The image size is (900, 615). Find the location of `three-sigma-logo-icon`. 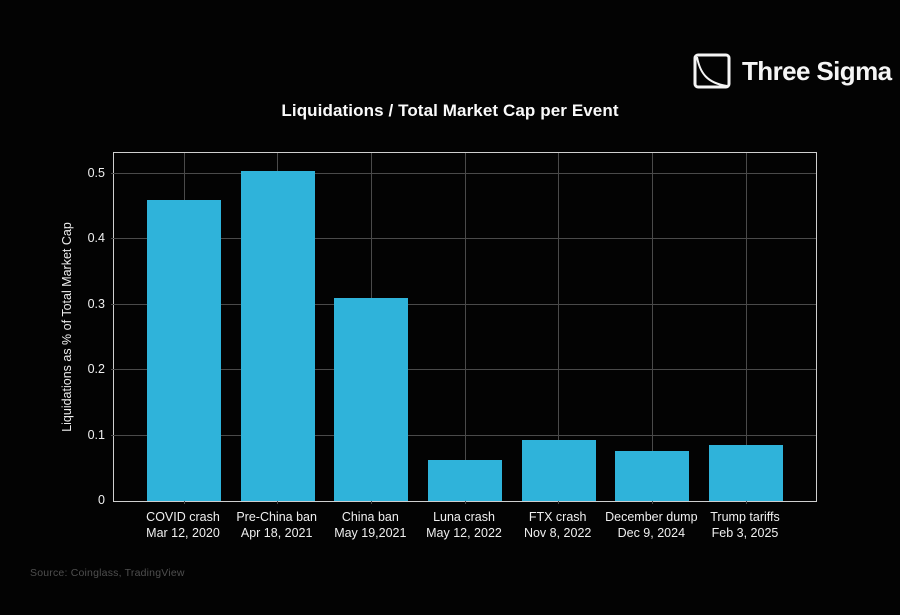

three-sigma-logo-icon is located at coordinates (712, 71).